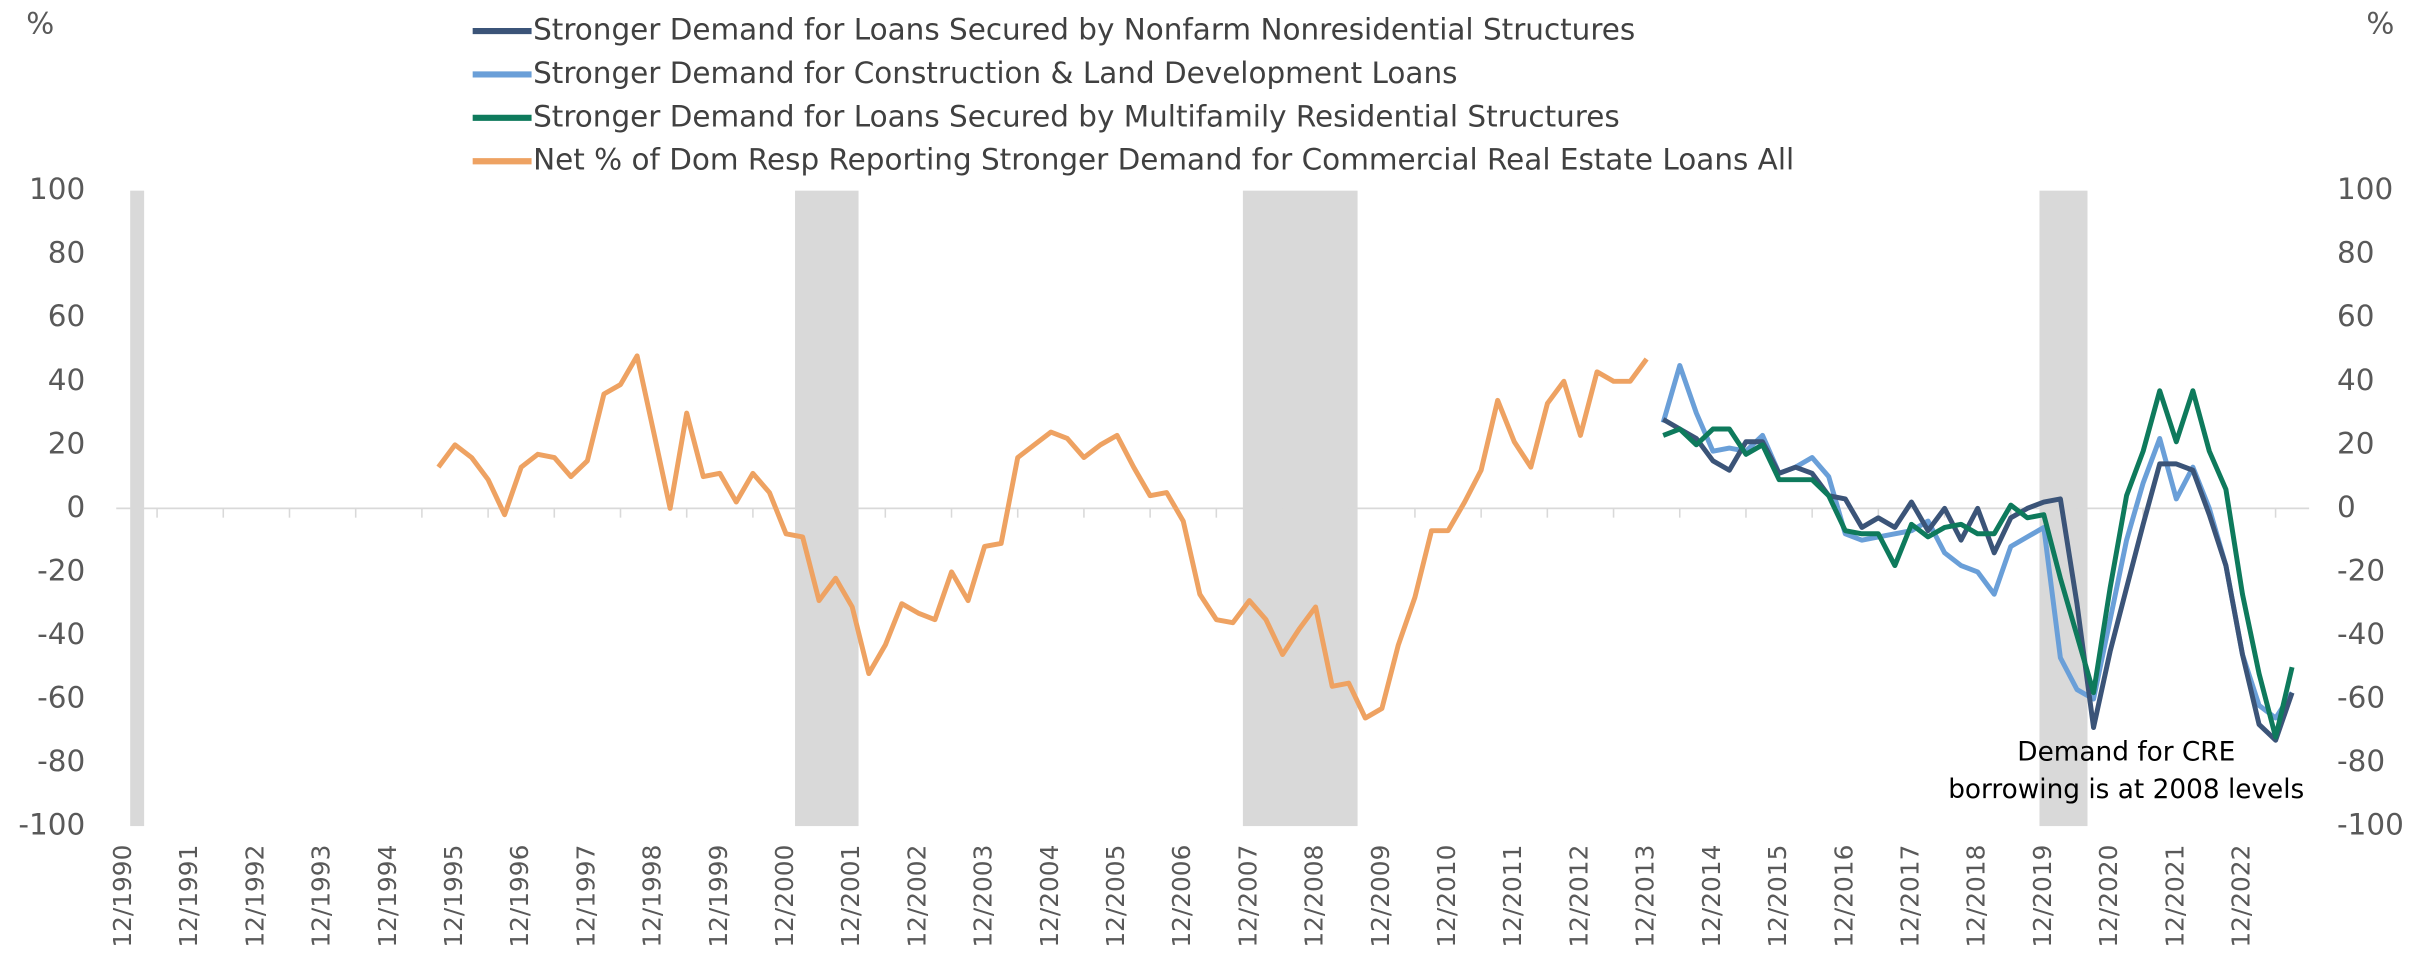 The width and height of the screenshot is (2430, 978). I want to click on annotation: borrowing is at 2008 levels, so click(2126, 790).